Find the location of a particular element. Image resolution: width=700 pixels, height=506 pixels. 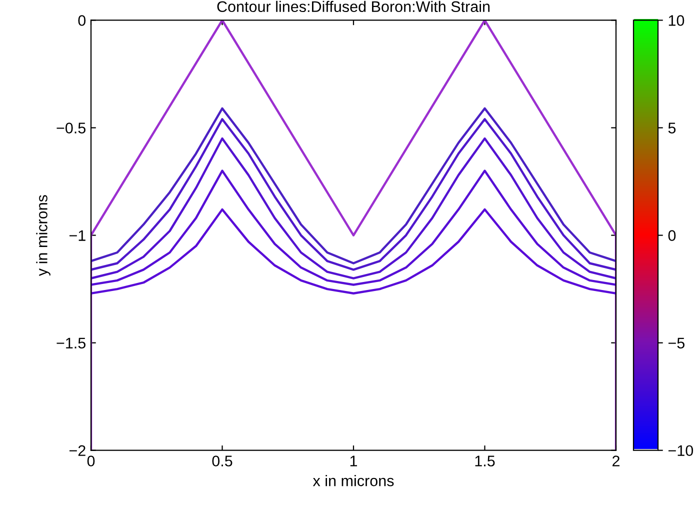

y-axis-title: y in microns is located at coordinates (43, 235).